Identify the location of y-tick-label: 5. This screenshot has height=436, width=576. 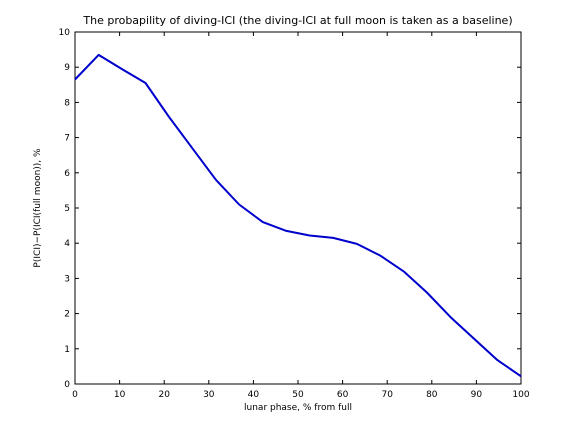
(67, 209).